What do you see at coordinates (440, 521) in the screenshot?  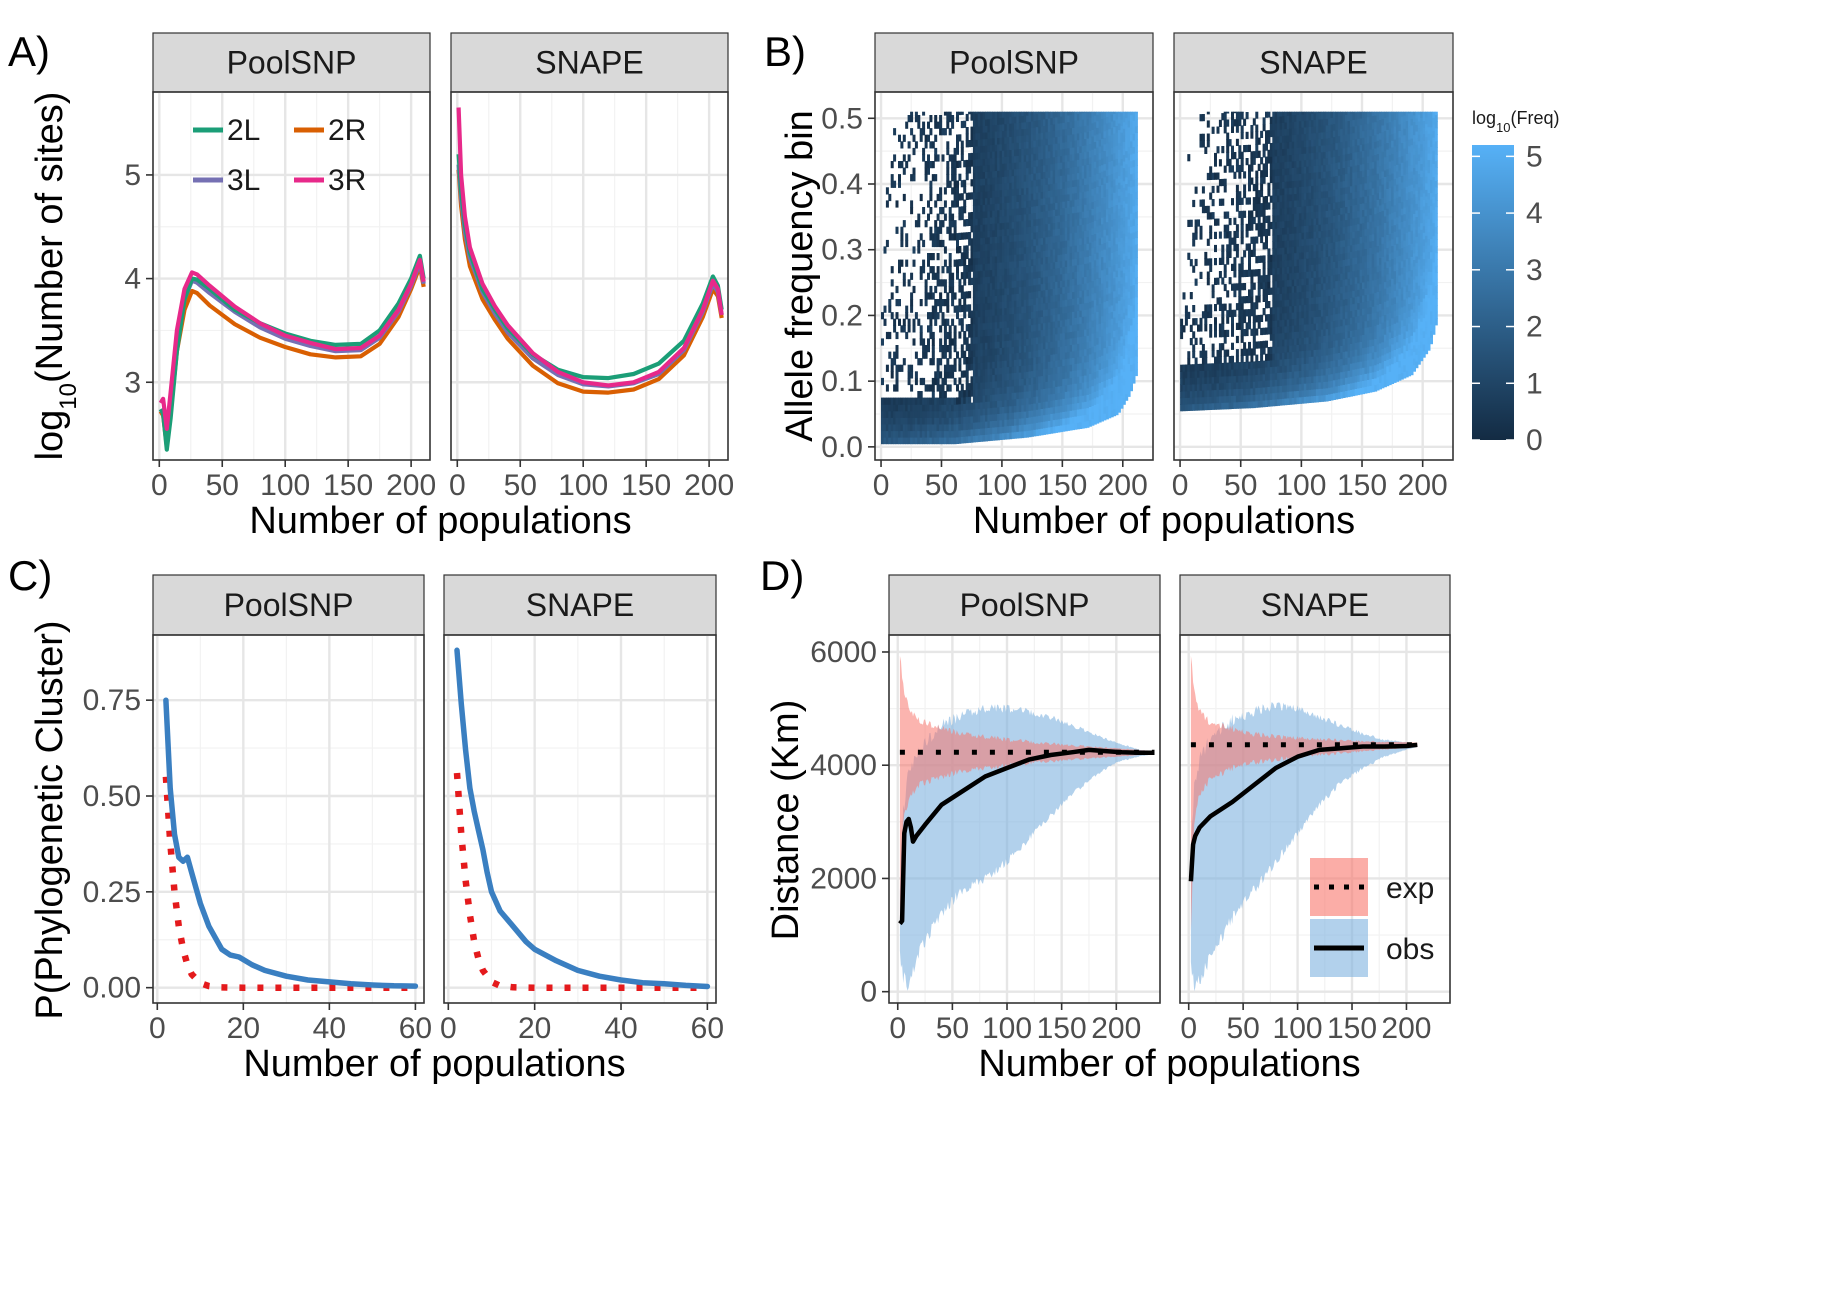 I see `x-axis-title: Number of populations` at bounding box center [440, 521].